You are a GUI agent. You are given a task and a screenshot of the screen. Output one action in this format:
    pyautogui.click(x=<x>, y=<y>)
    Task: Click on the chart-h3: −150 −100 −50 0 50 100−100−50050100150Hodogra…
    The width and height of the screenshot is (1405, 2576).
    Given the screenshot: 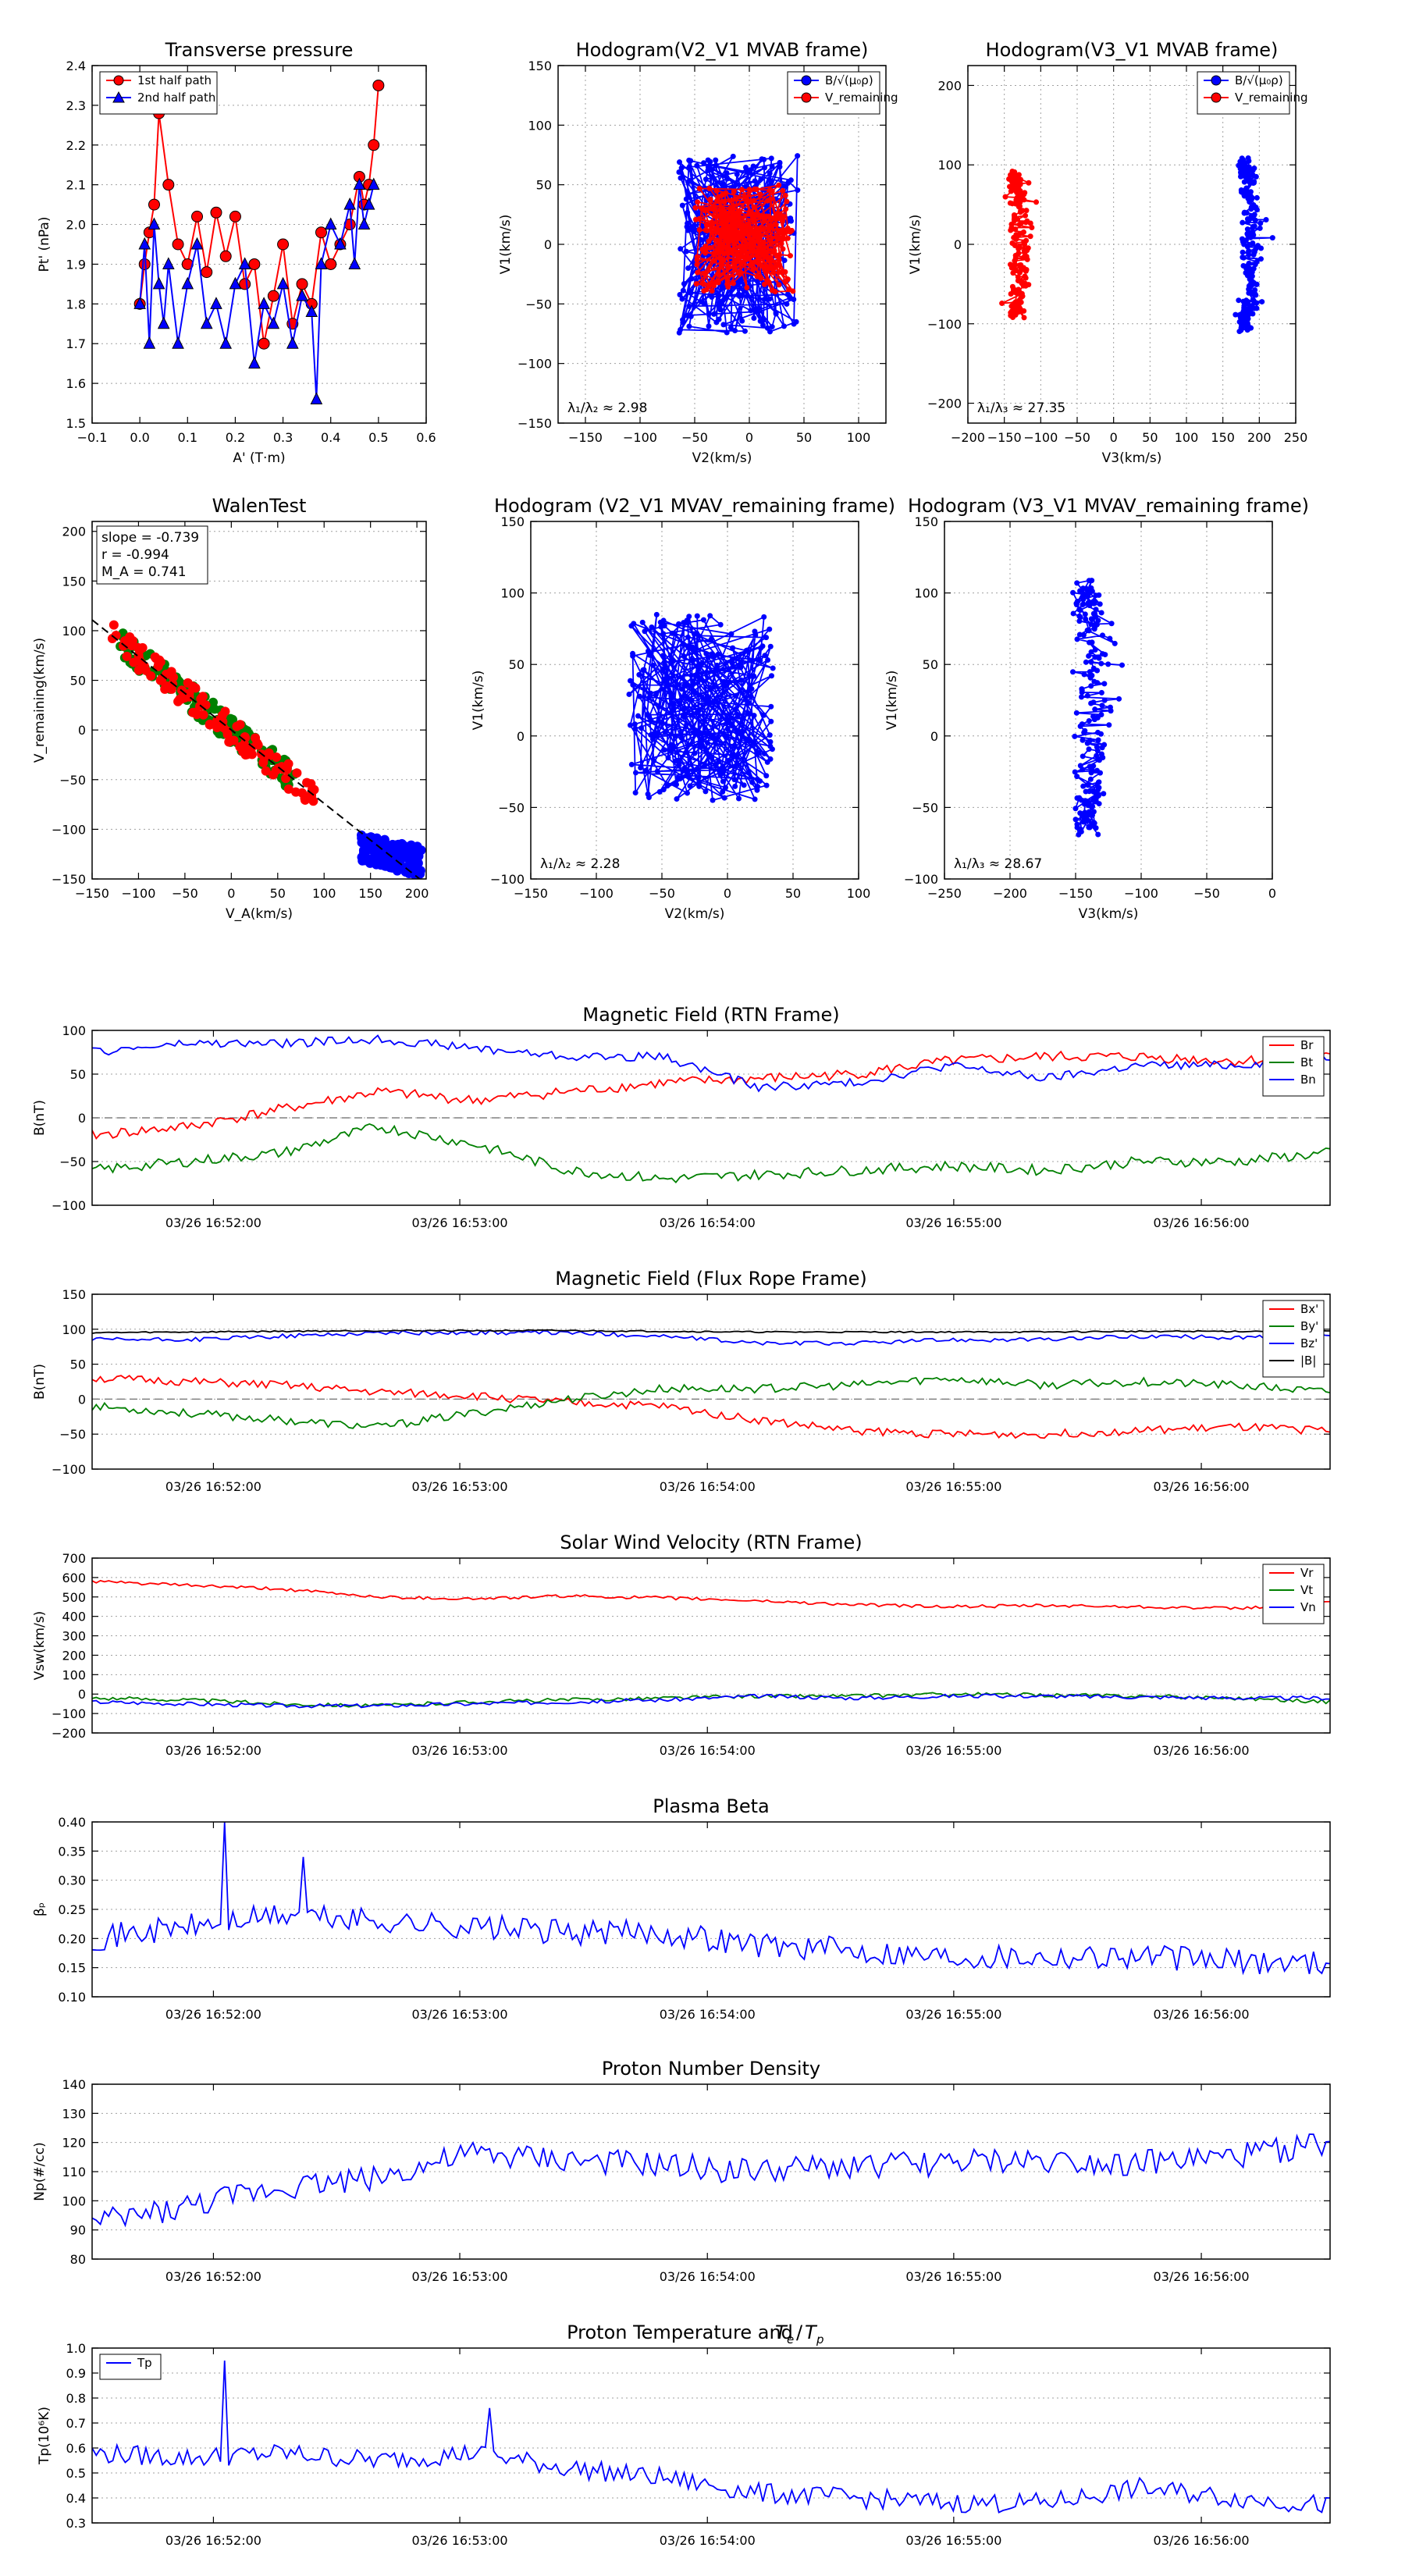 What is the action you would take?
    pyautogui.click(x=683, y=708)
    